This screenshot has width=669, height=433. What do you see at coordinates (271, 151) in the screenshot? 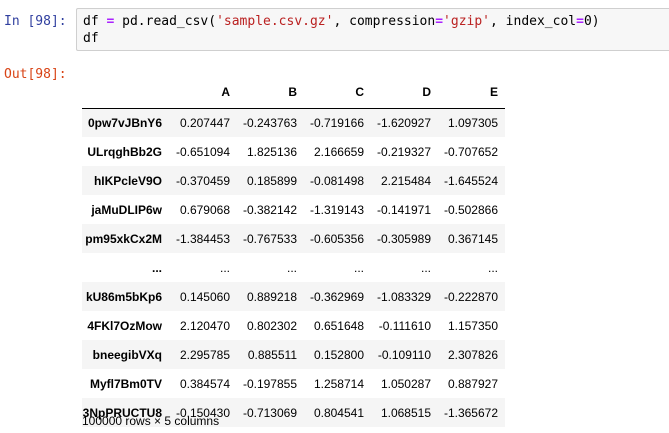
I see `table-cell: 1.825136` at bounding box center [271, 151].